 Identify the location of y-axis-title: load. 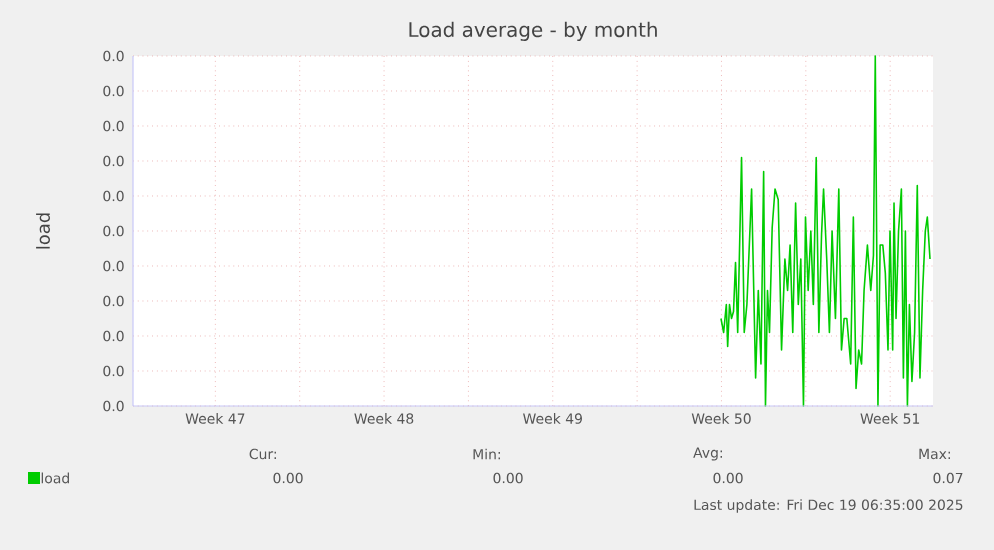
(43, 231).